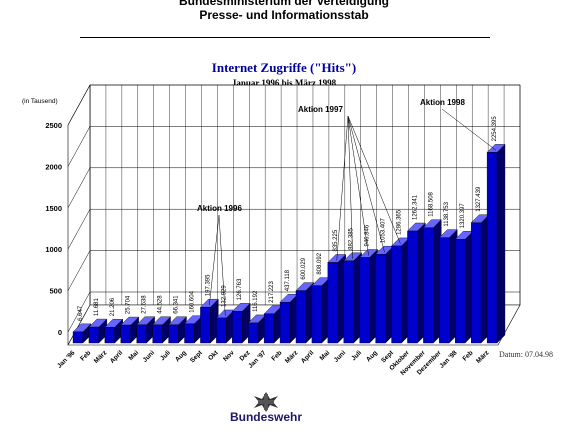  I want to click on data-label: 160.604, so click(192, 301).